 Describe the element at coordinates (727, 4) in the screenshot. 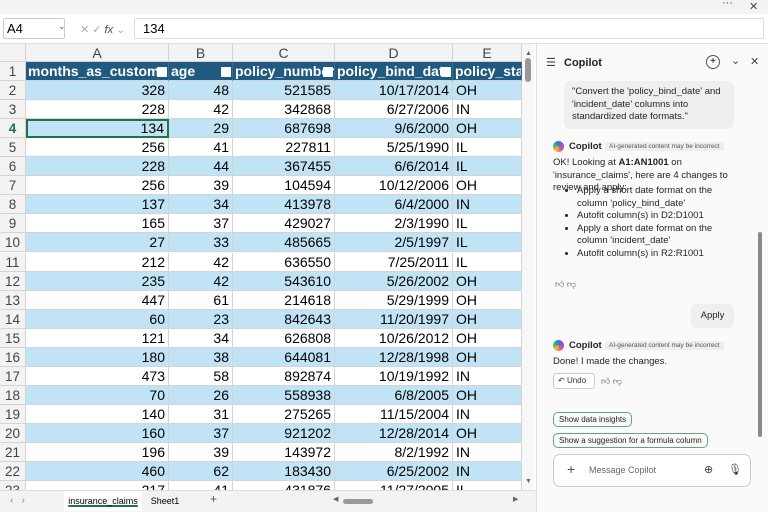

I see `more-icon: ···` at that location.